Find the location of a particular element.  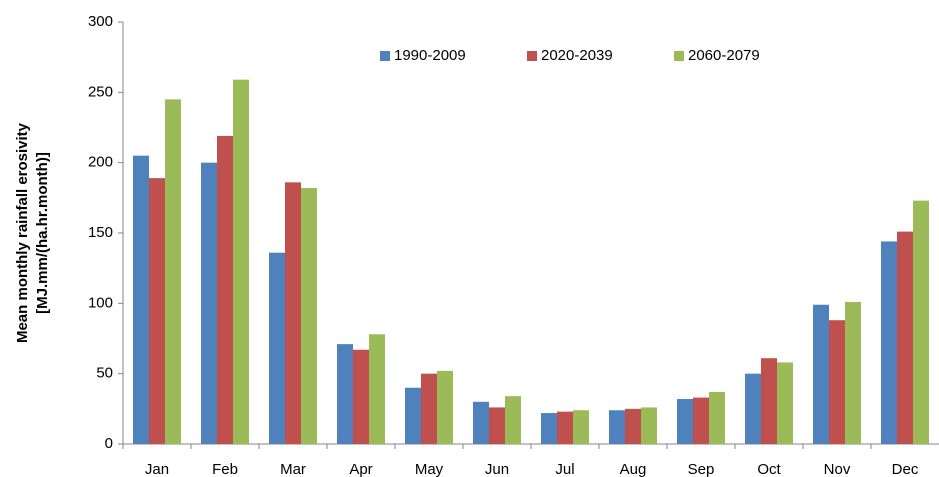

y-tick-label: 150 is located at coordinates (100, 232).